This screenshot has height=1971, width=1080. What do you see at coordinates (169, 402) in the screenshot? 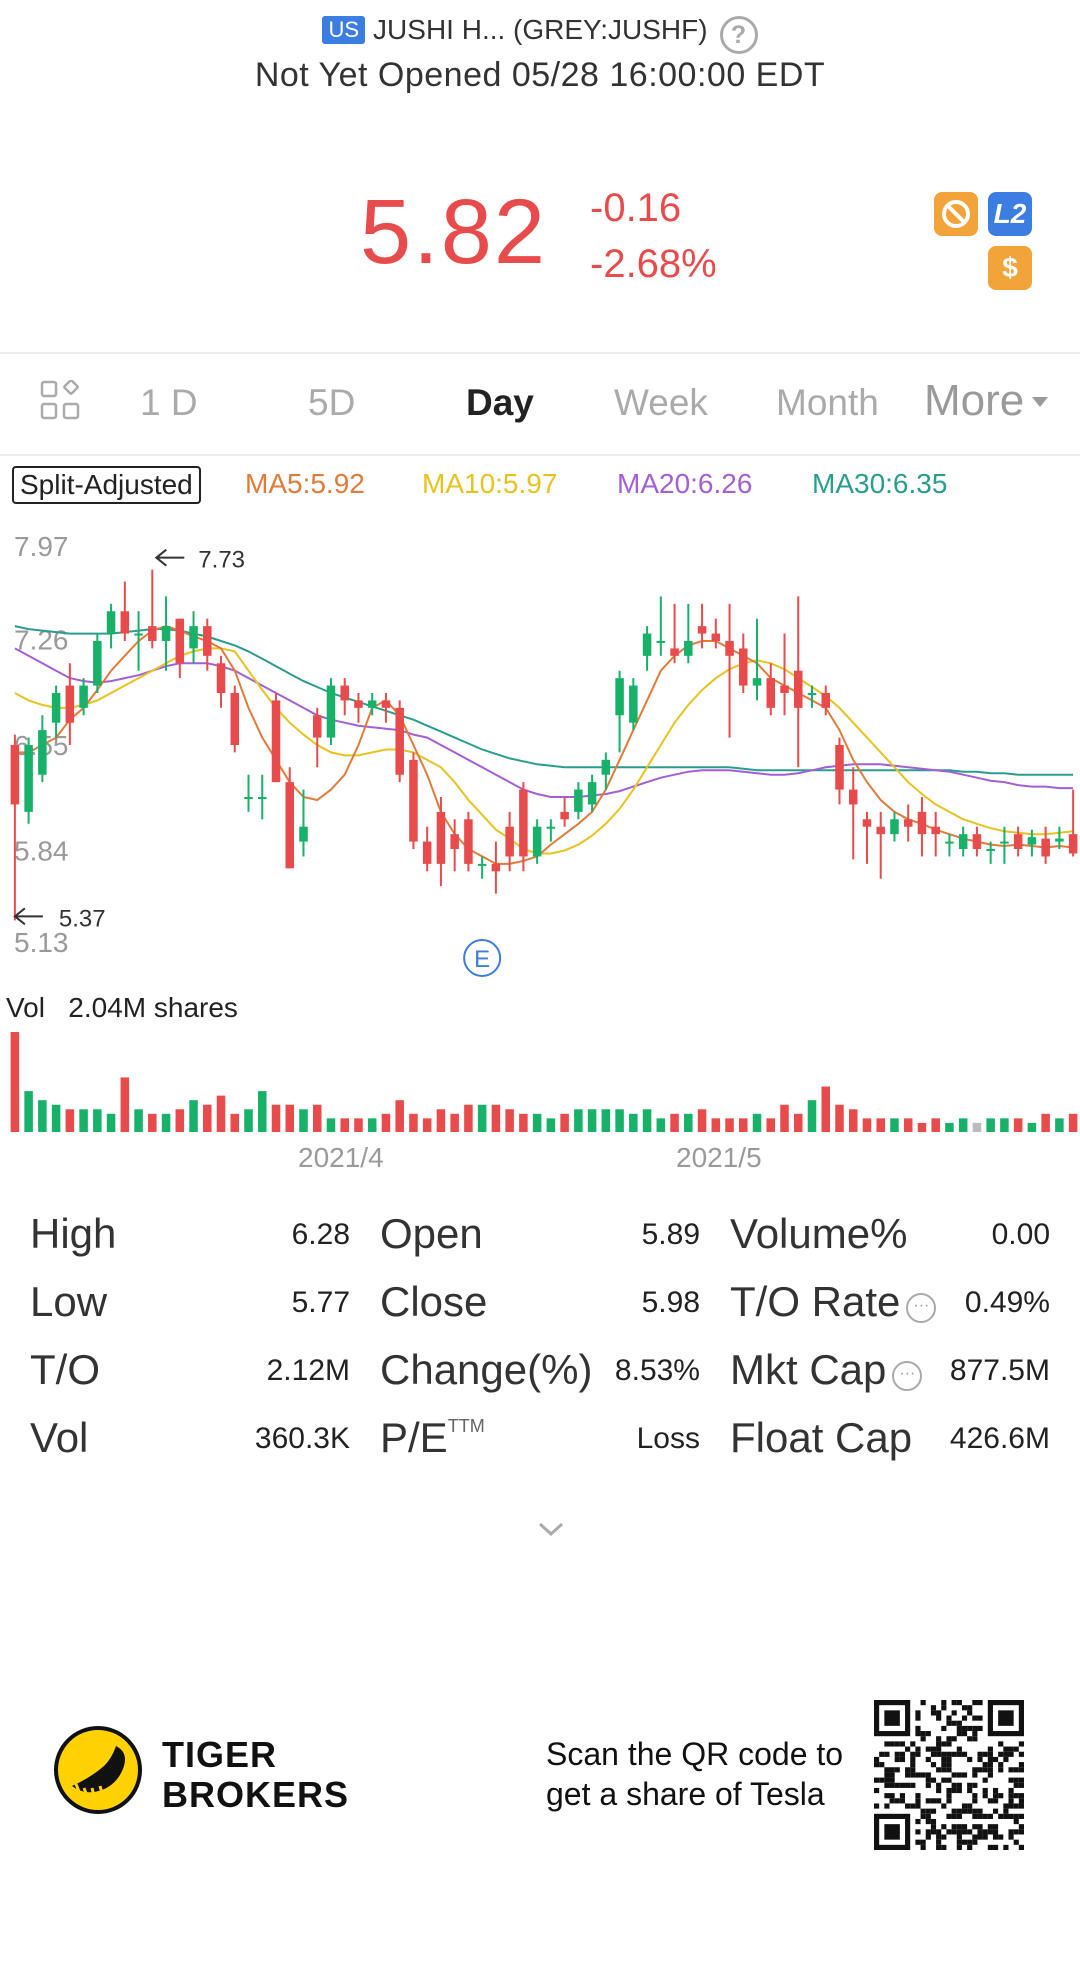
I see `tab-1d: 1 D` at bounding box center [169, 402].